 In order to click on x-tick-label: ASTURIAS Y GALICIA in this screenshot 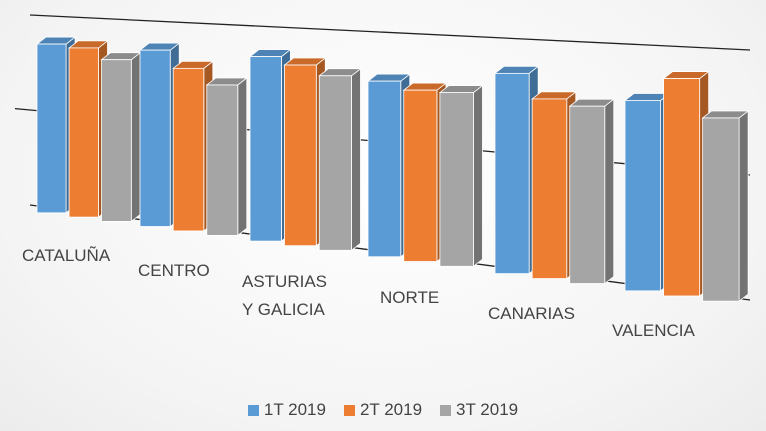, I will do `click(285, 295)`.